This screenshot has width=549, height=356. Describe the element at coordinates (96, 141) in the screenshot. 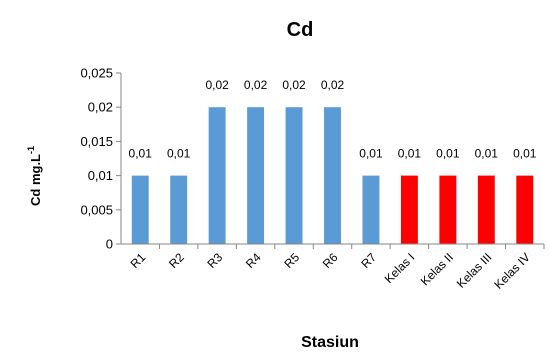

I see `y-tick-label: 0,015` at that location.